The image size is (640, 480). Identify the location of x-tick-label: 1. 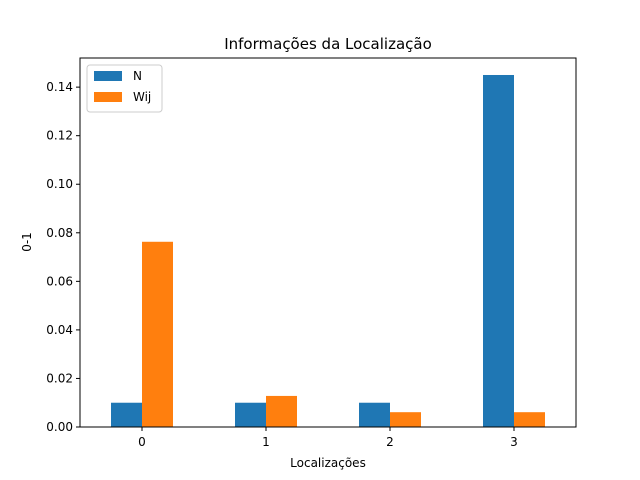
(266, 442).